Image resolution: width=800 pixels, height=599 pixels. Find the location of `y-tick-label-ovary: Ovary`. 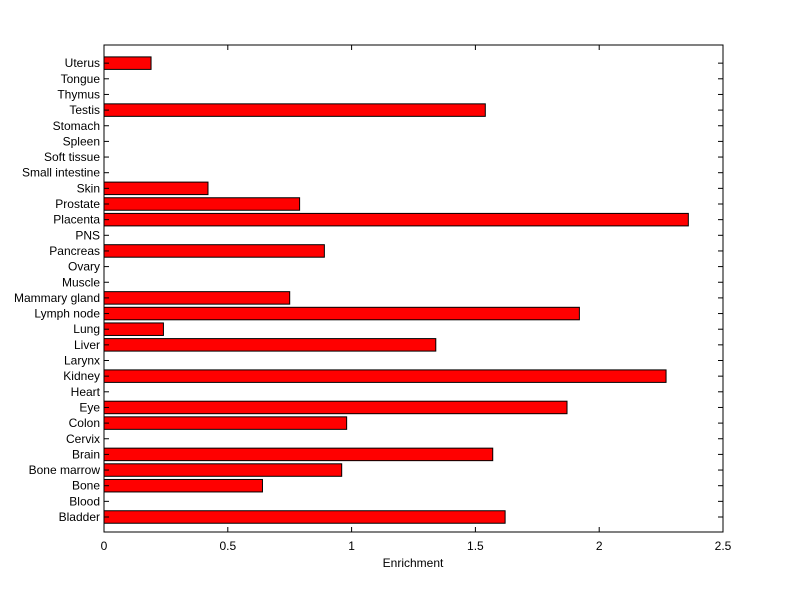

y-tick-label-ovary: Ovary is located at coordinates (84, 267).